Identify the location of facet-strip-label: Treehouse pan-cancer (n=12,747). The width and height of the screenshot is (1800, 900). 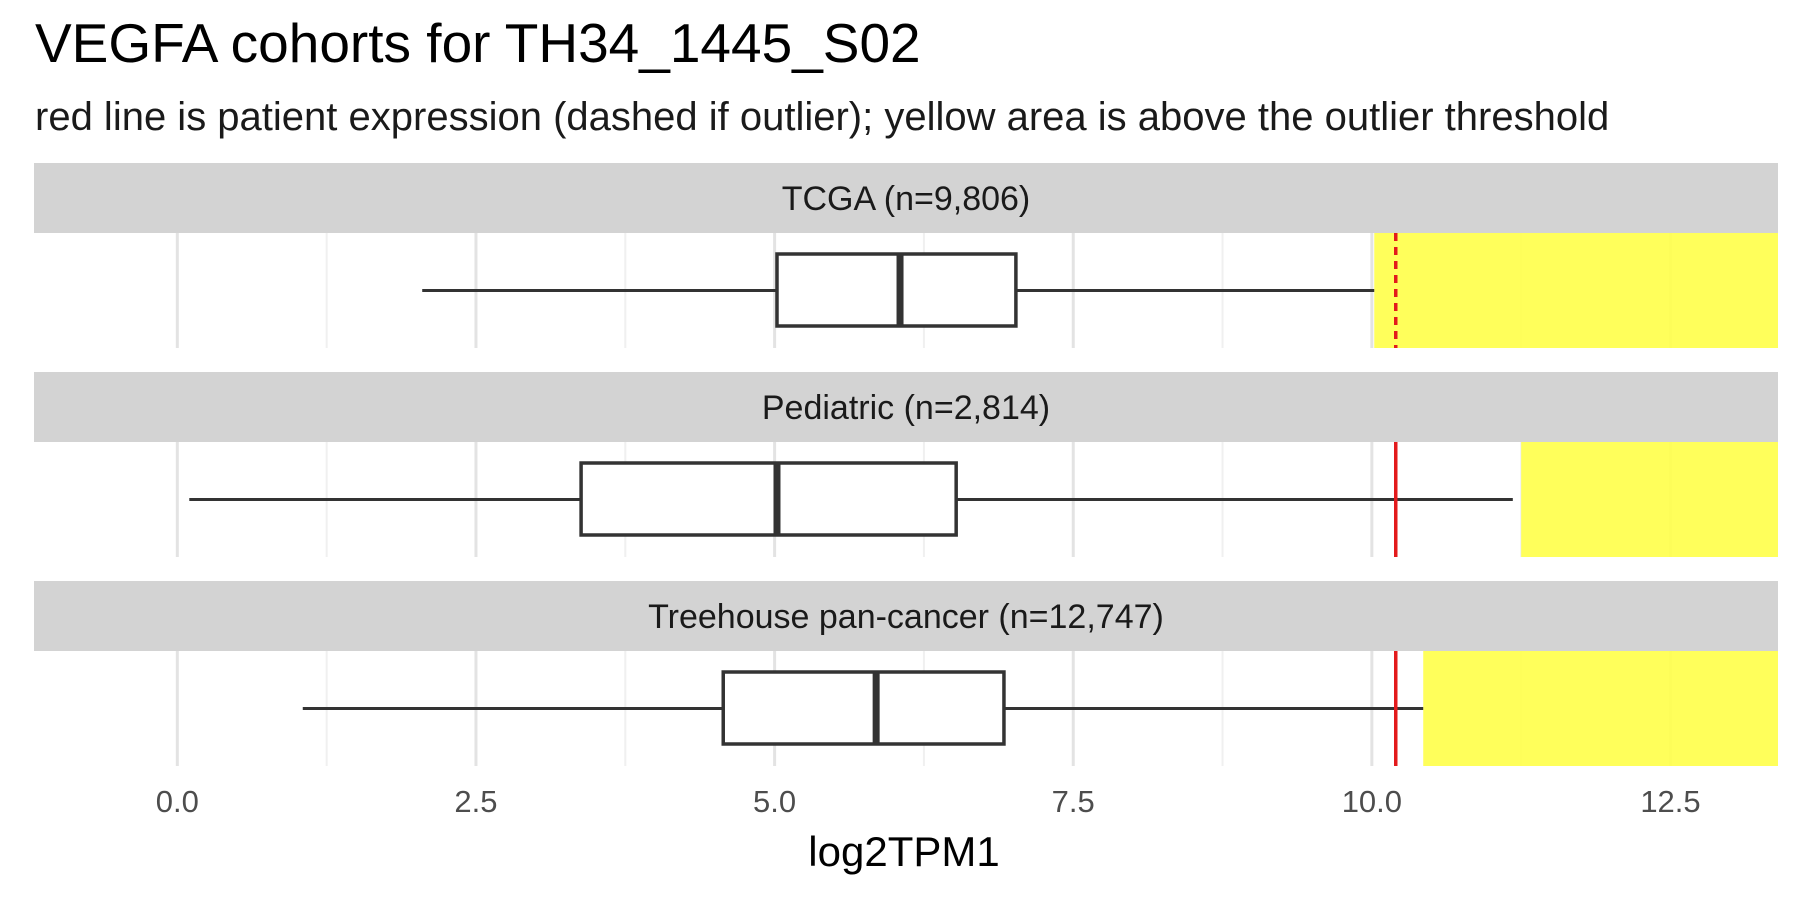
(906, 617).